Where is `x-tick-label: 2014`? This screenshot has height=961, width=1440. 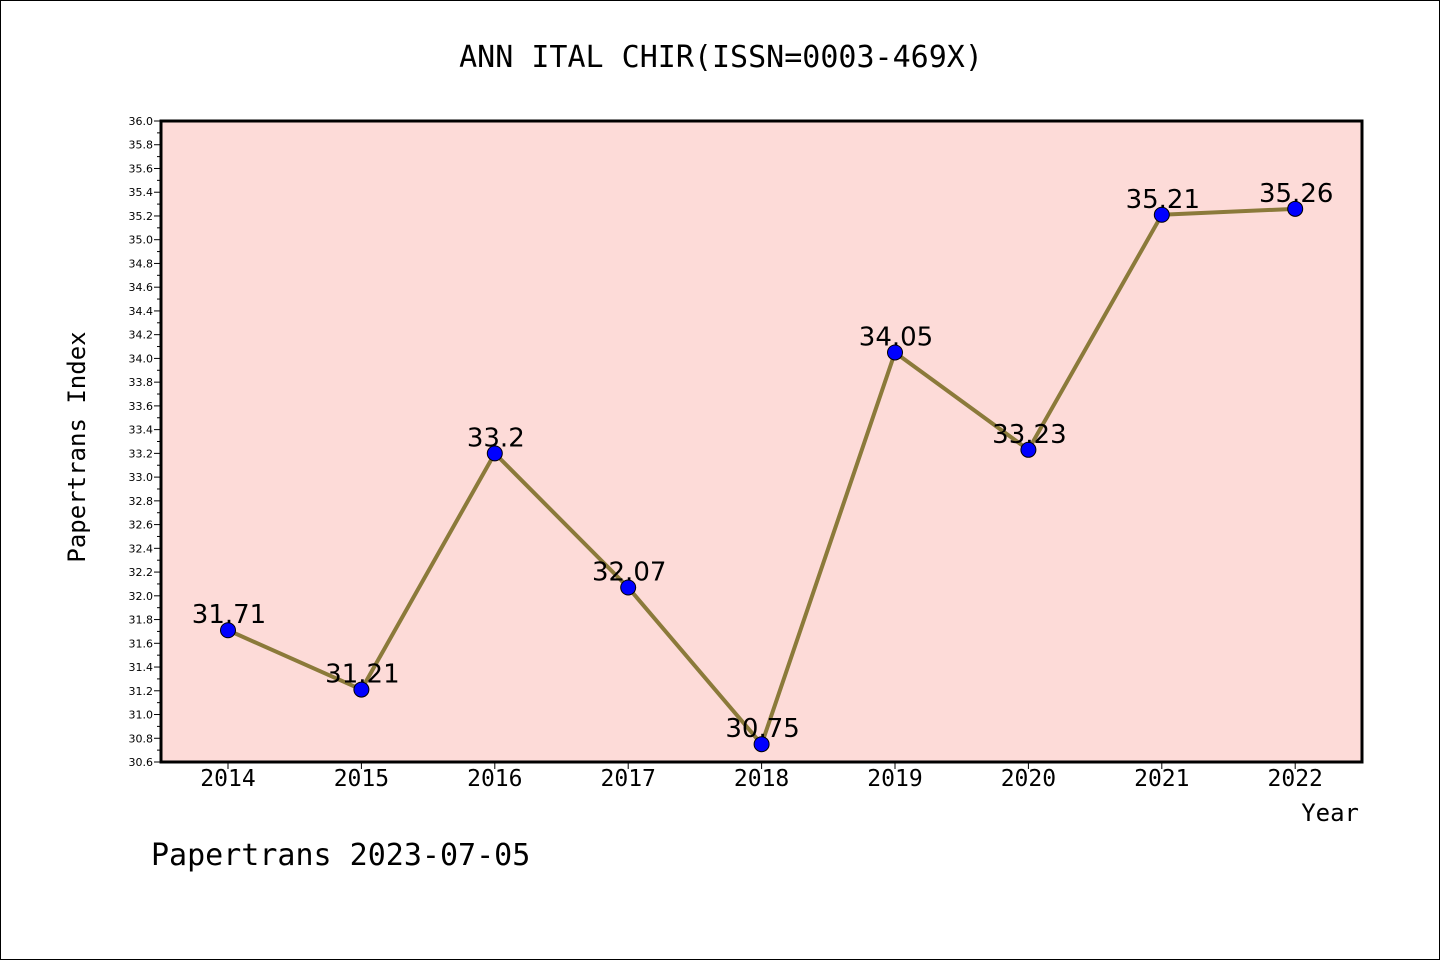 x-tick-label: 2014 is located at coordinates (227, 779).